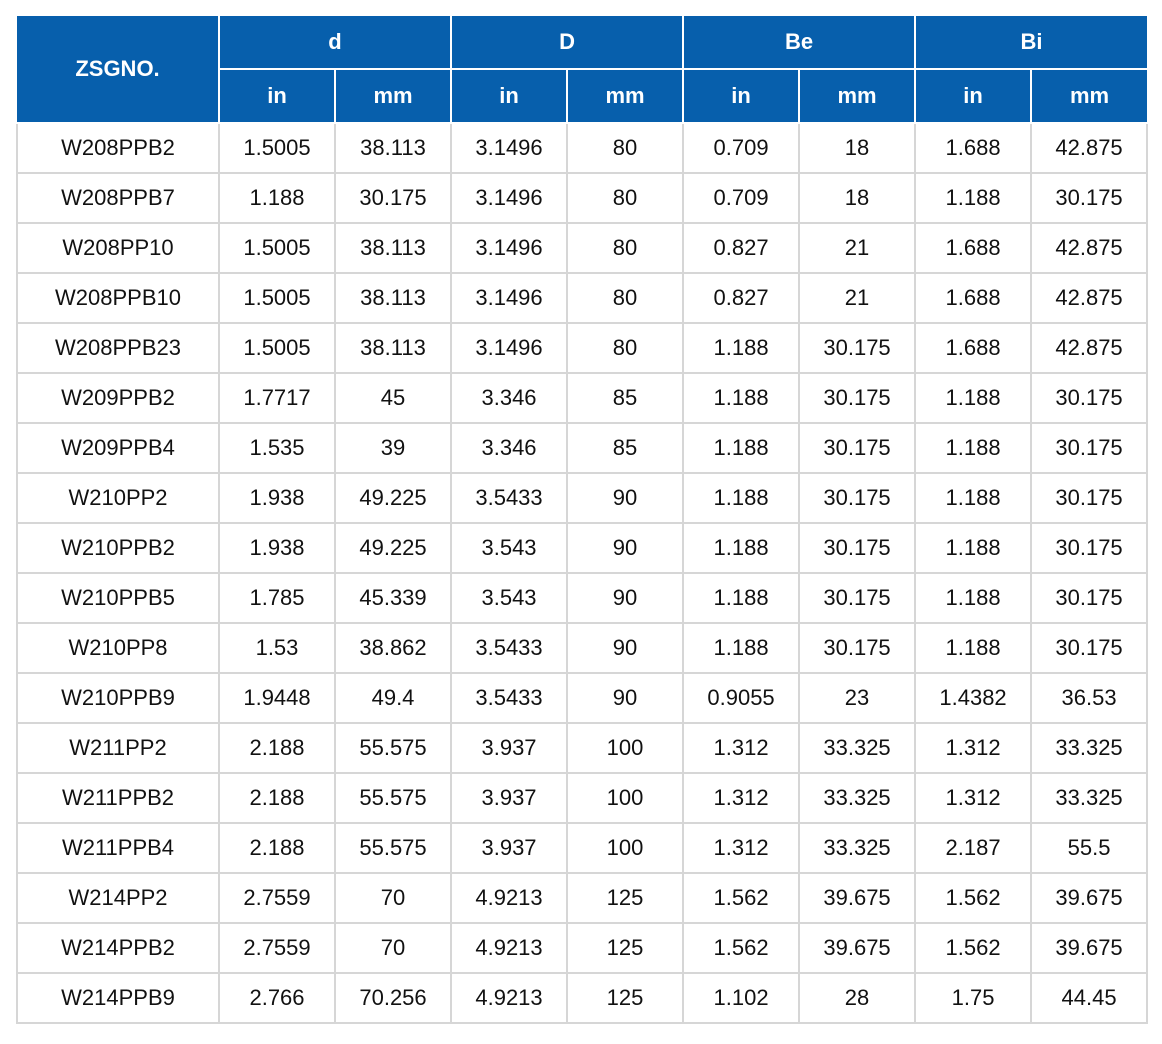 The height and width of the screenshot is (1044, 1162). I want to click on d-in-cell: 1.938, so click(277, 498).